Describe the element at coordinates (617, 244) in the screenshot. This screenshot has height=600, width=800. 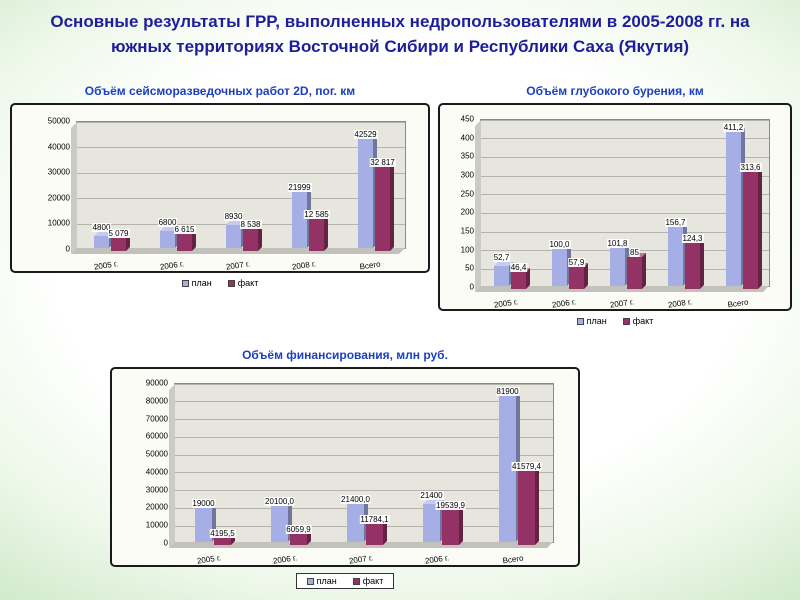
I see `bar-value-label: 101,8` at that location.